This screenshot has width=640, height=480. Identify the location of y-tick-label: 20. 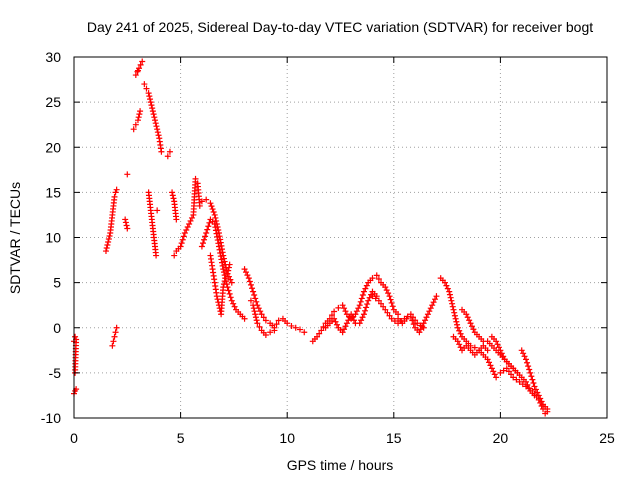
(53, 147).